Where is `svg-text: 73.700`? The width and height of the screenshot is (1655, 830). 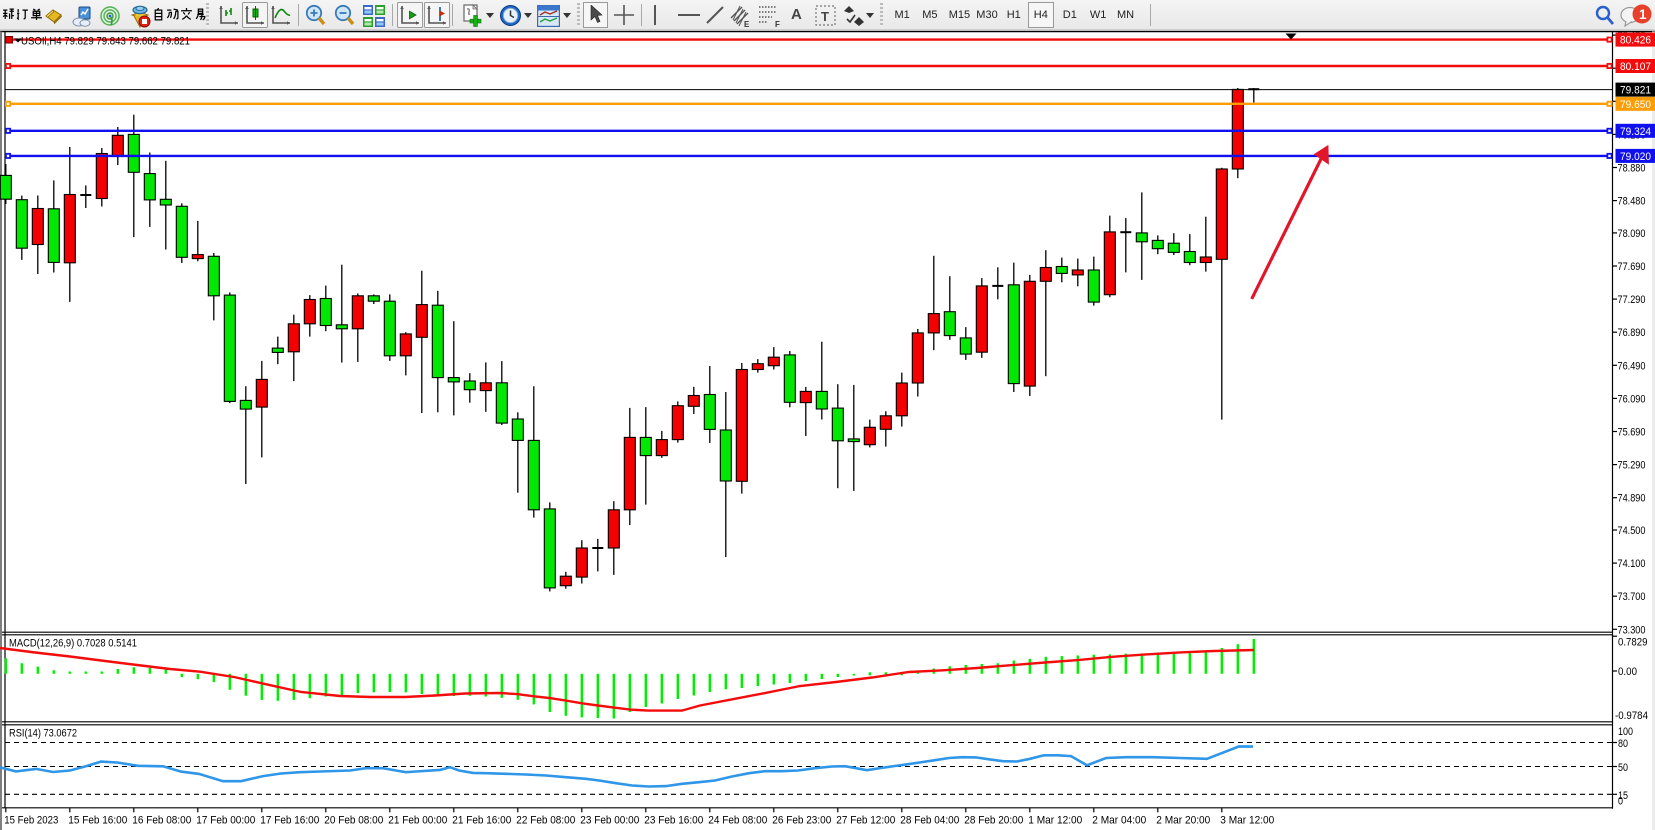
svg-text: 73.700 is located at coordinates (1632, 597).